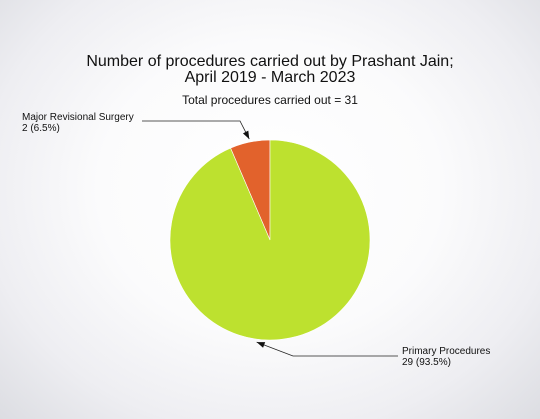 This screenshot has height=419, width=540. Describe the element at coordinates (426, 362) in the screenshot. I see `slice-label-primary-procedures-value: 29 (93.5%)` at that location.